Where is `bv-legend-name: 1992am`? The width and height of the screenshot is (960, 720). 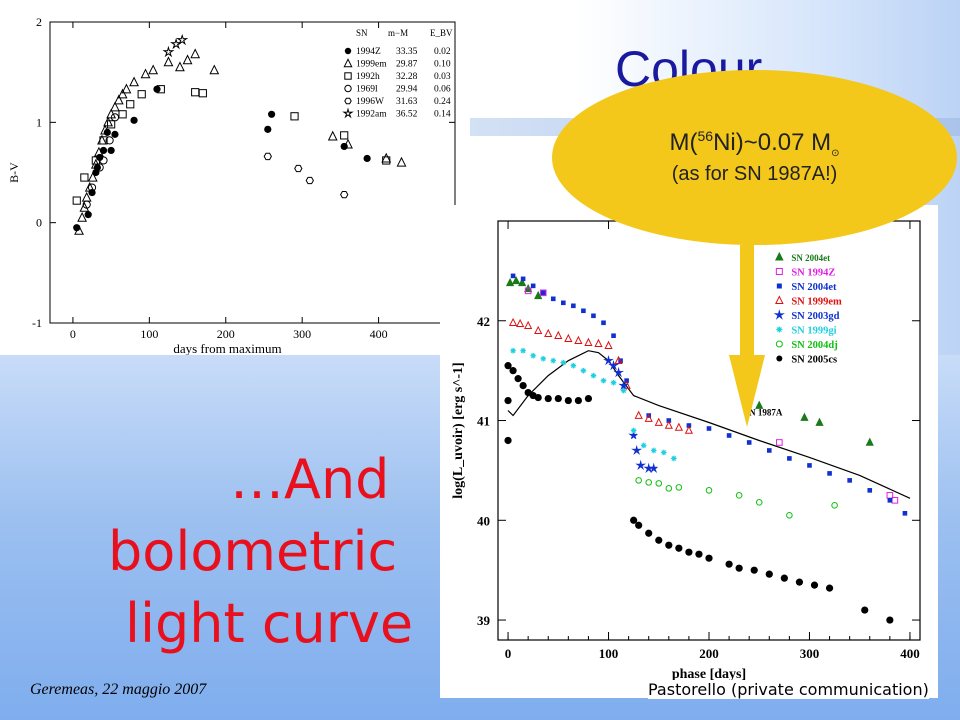 bv-legend-name: 1992am is located at coordinates (371, 115).